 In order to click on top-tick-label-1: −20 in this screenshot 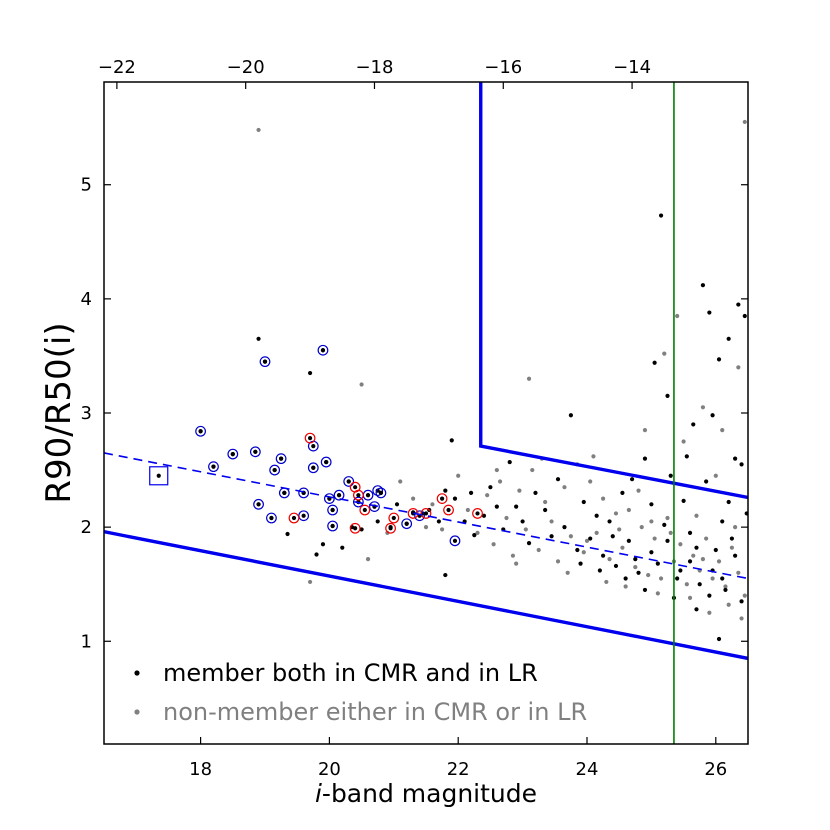, I will do `click(246, 67)`.